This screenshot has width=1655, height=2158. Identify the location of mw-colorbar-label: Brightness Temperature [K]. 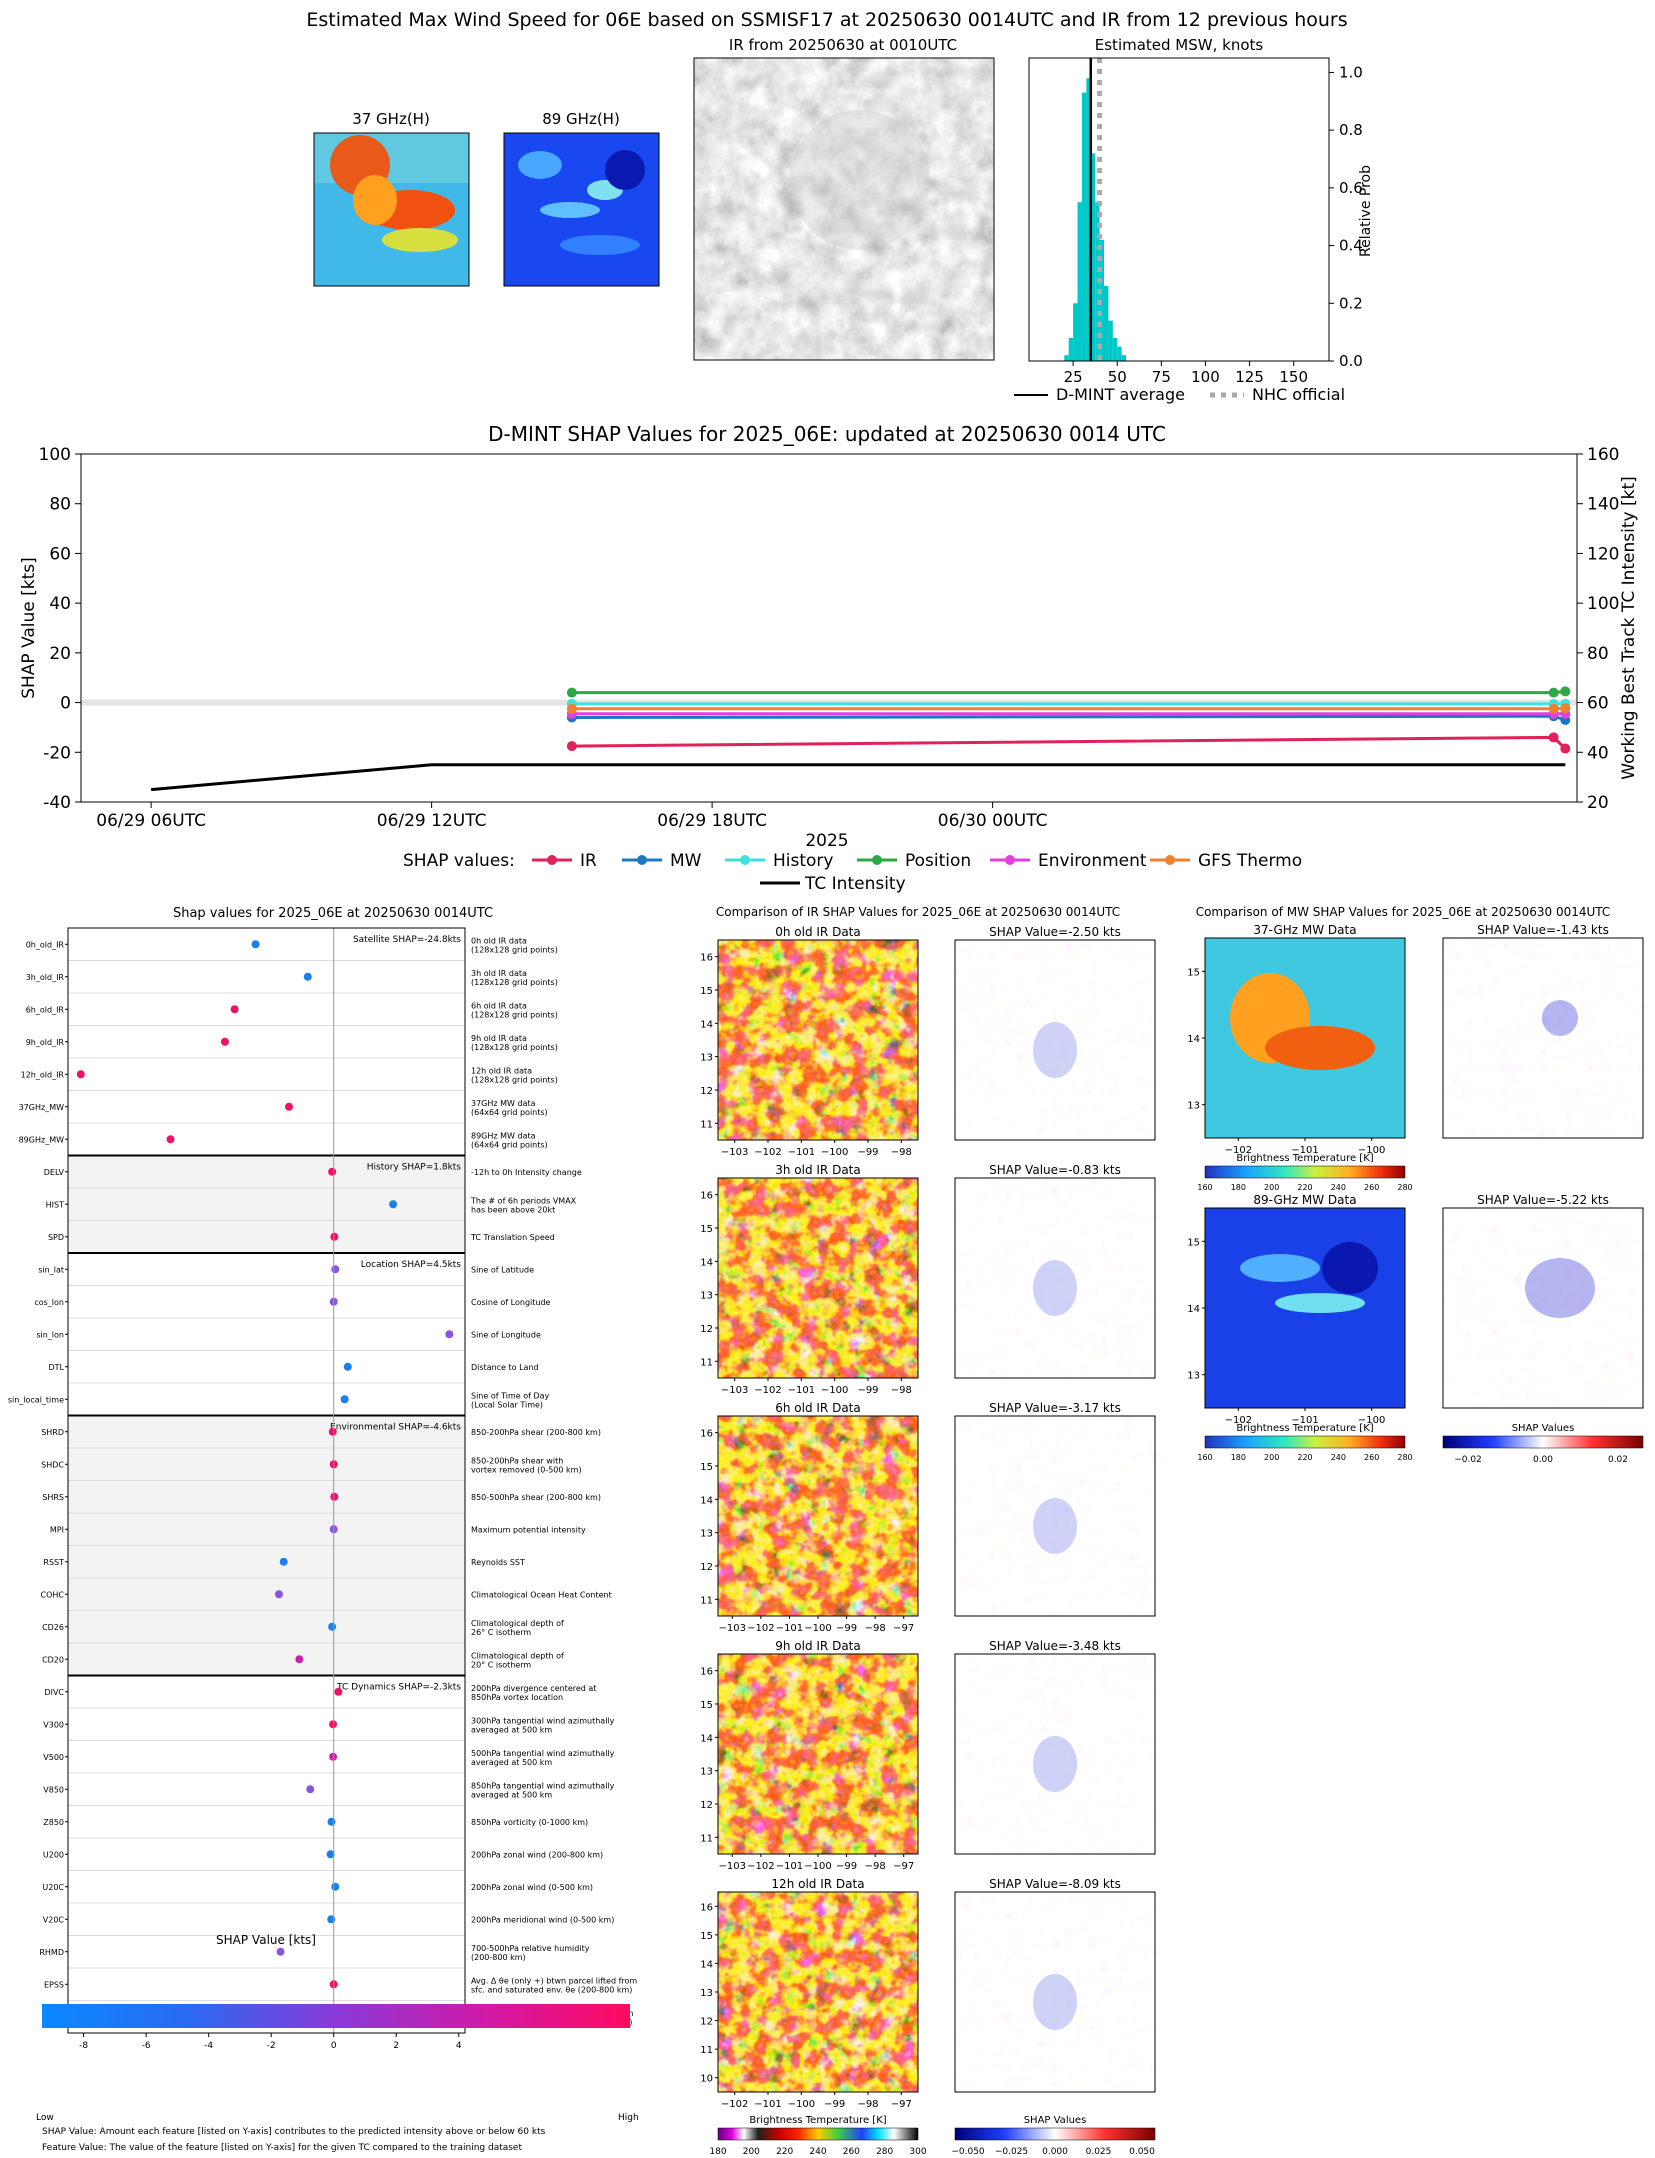
(1304, 1158).